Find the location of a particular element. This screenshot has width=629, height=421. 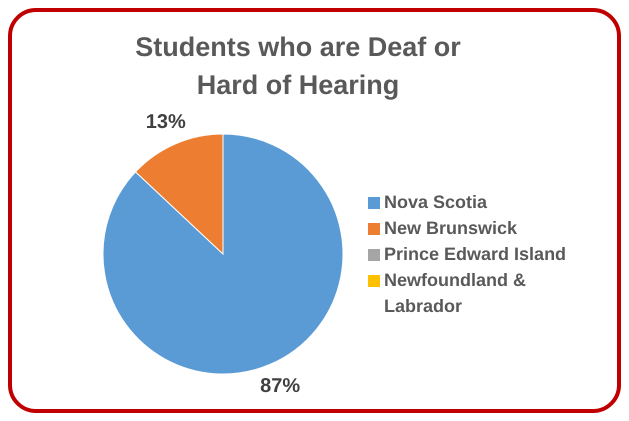

chart-title: Students who are Deaf or Hard of Hearing is located at coordinates (298, 66).